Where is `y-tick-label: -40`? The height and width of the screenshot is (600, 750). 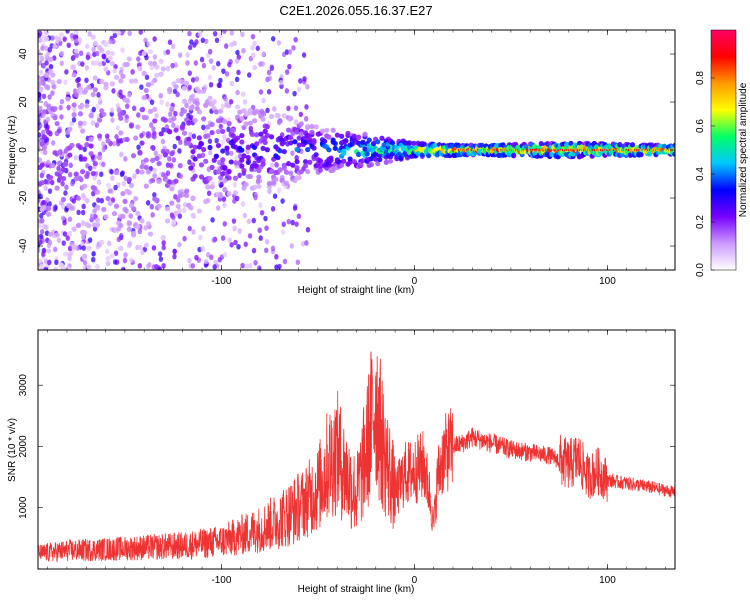 y-tick-label: -40 is located at coordinates (23, 245).